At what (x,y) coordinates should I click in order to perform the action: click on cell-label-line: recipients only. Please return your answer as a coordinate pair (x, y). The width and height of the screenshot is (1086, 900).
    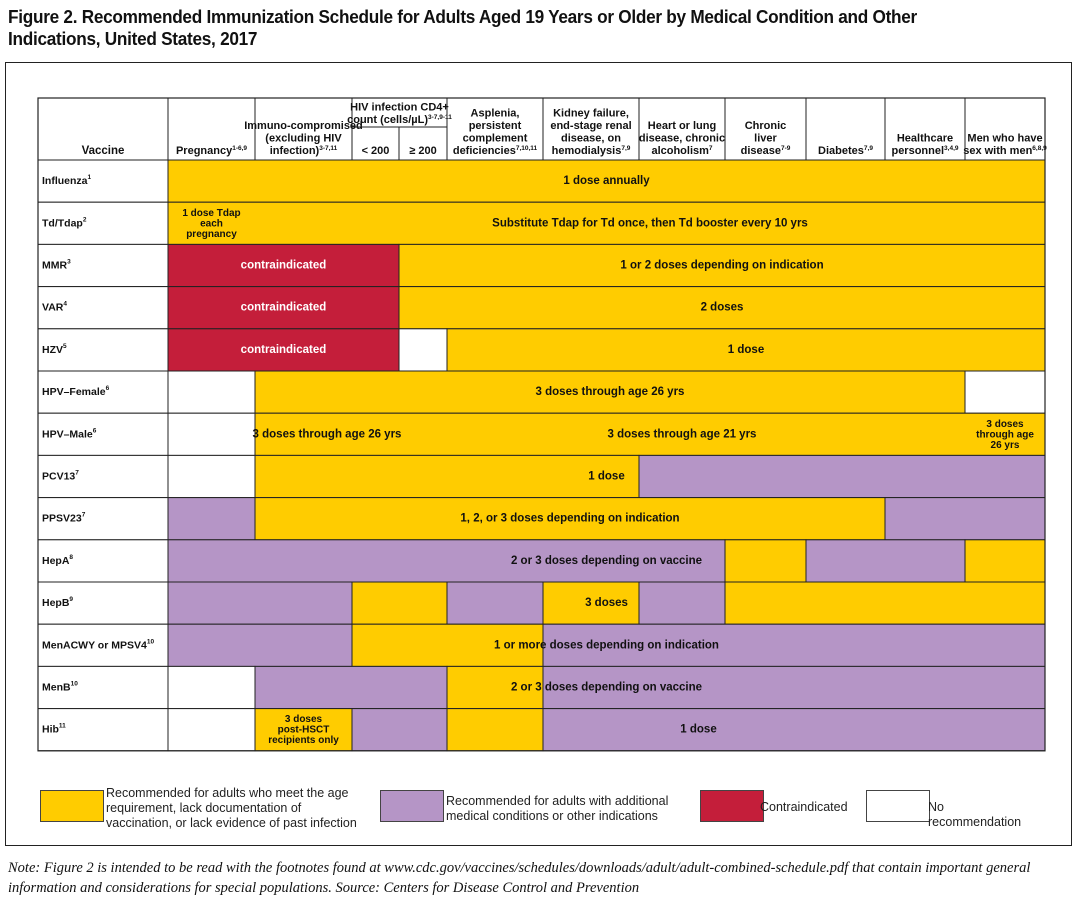
    Looking at the image, I should click on (303, 740).